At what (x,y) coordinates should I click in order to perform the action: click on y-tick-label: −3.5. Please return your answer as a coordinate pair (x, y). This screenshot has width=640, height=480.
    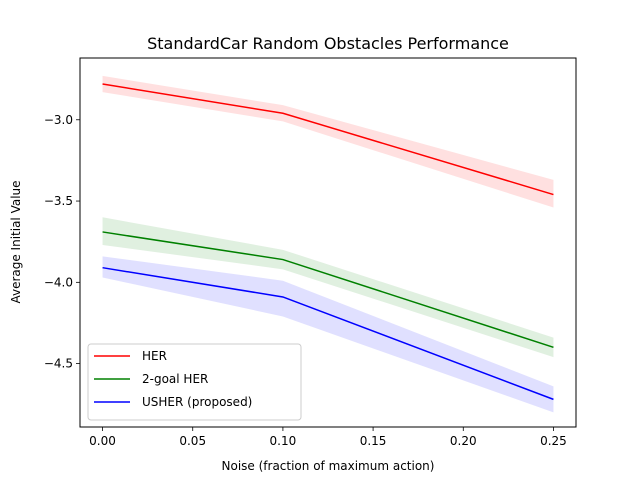
    Looking at the image, I should click on (58, 201).